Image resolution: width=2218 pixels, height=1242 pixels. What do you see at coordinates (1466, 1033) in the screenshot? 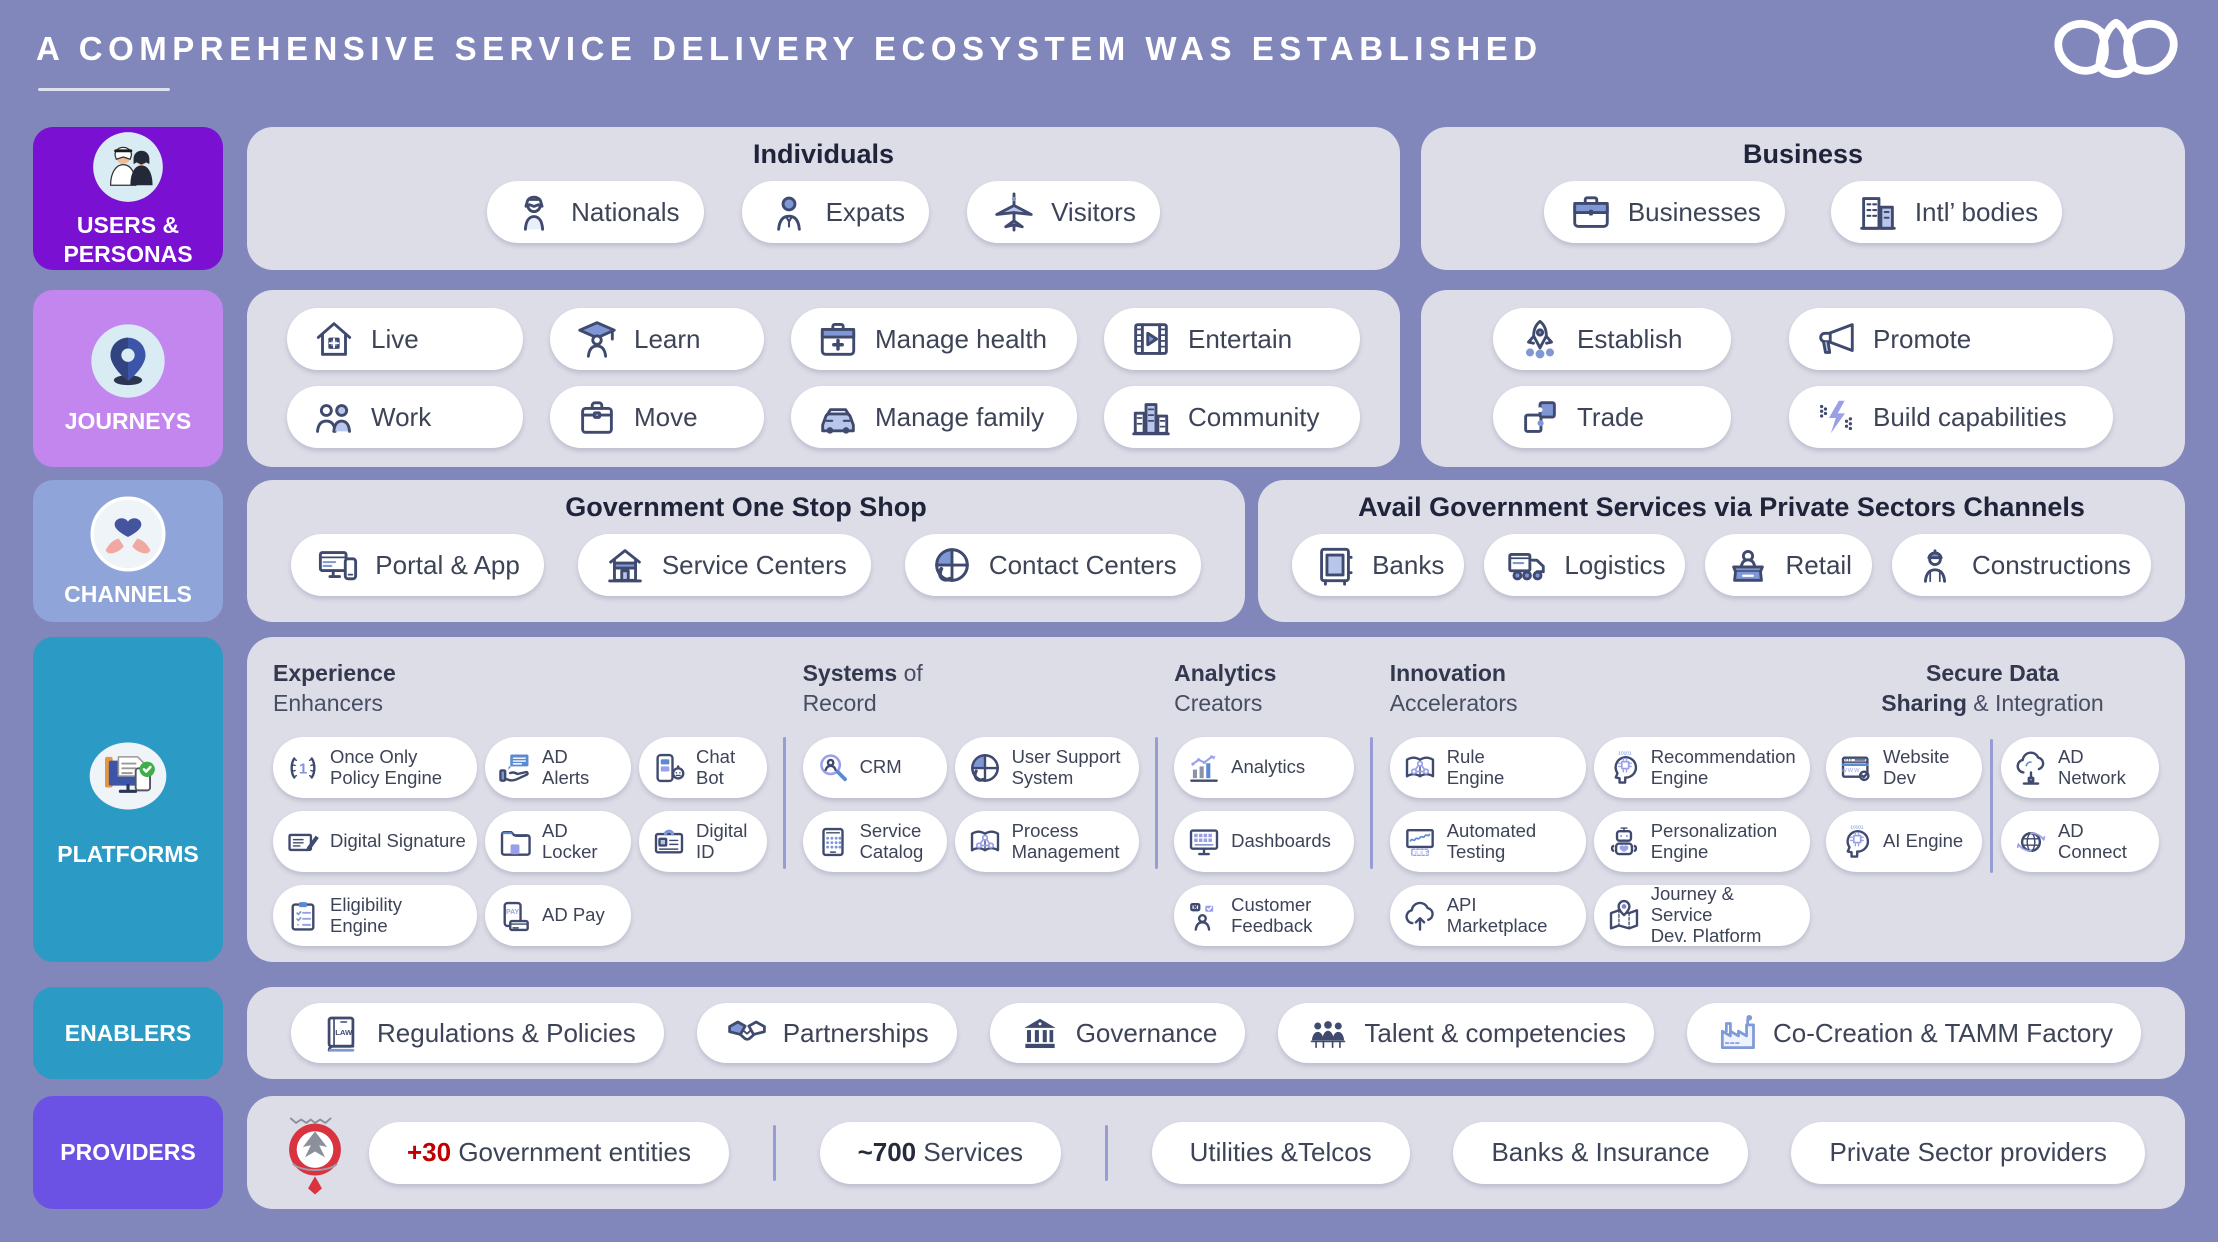
I see `talent-competencies-pill: Talent & competencies` at bounding box center [1466, 1033].